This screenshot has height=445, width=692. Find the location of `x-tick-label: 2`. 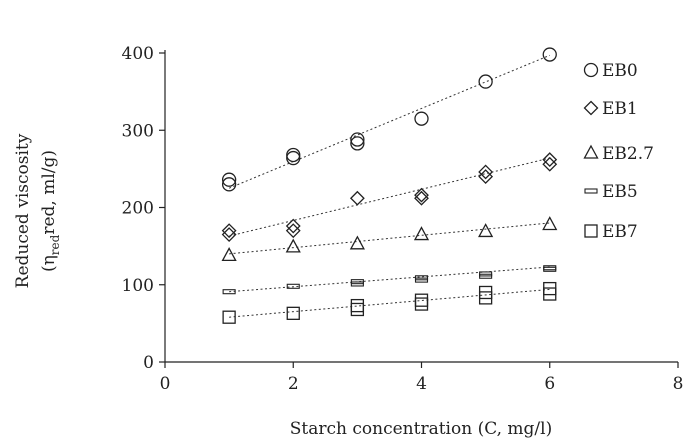

x-tick-label: 2 is located at coordinates (293, 384).